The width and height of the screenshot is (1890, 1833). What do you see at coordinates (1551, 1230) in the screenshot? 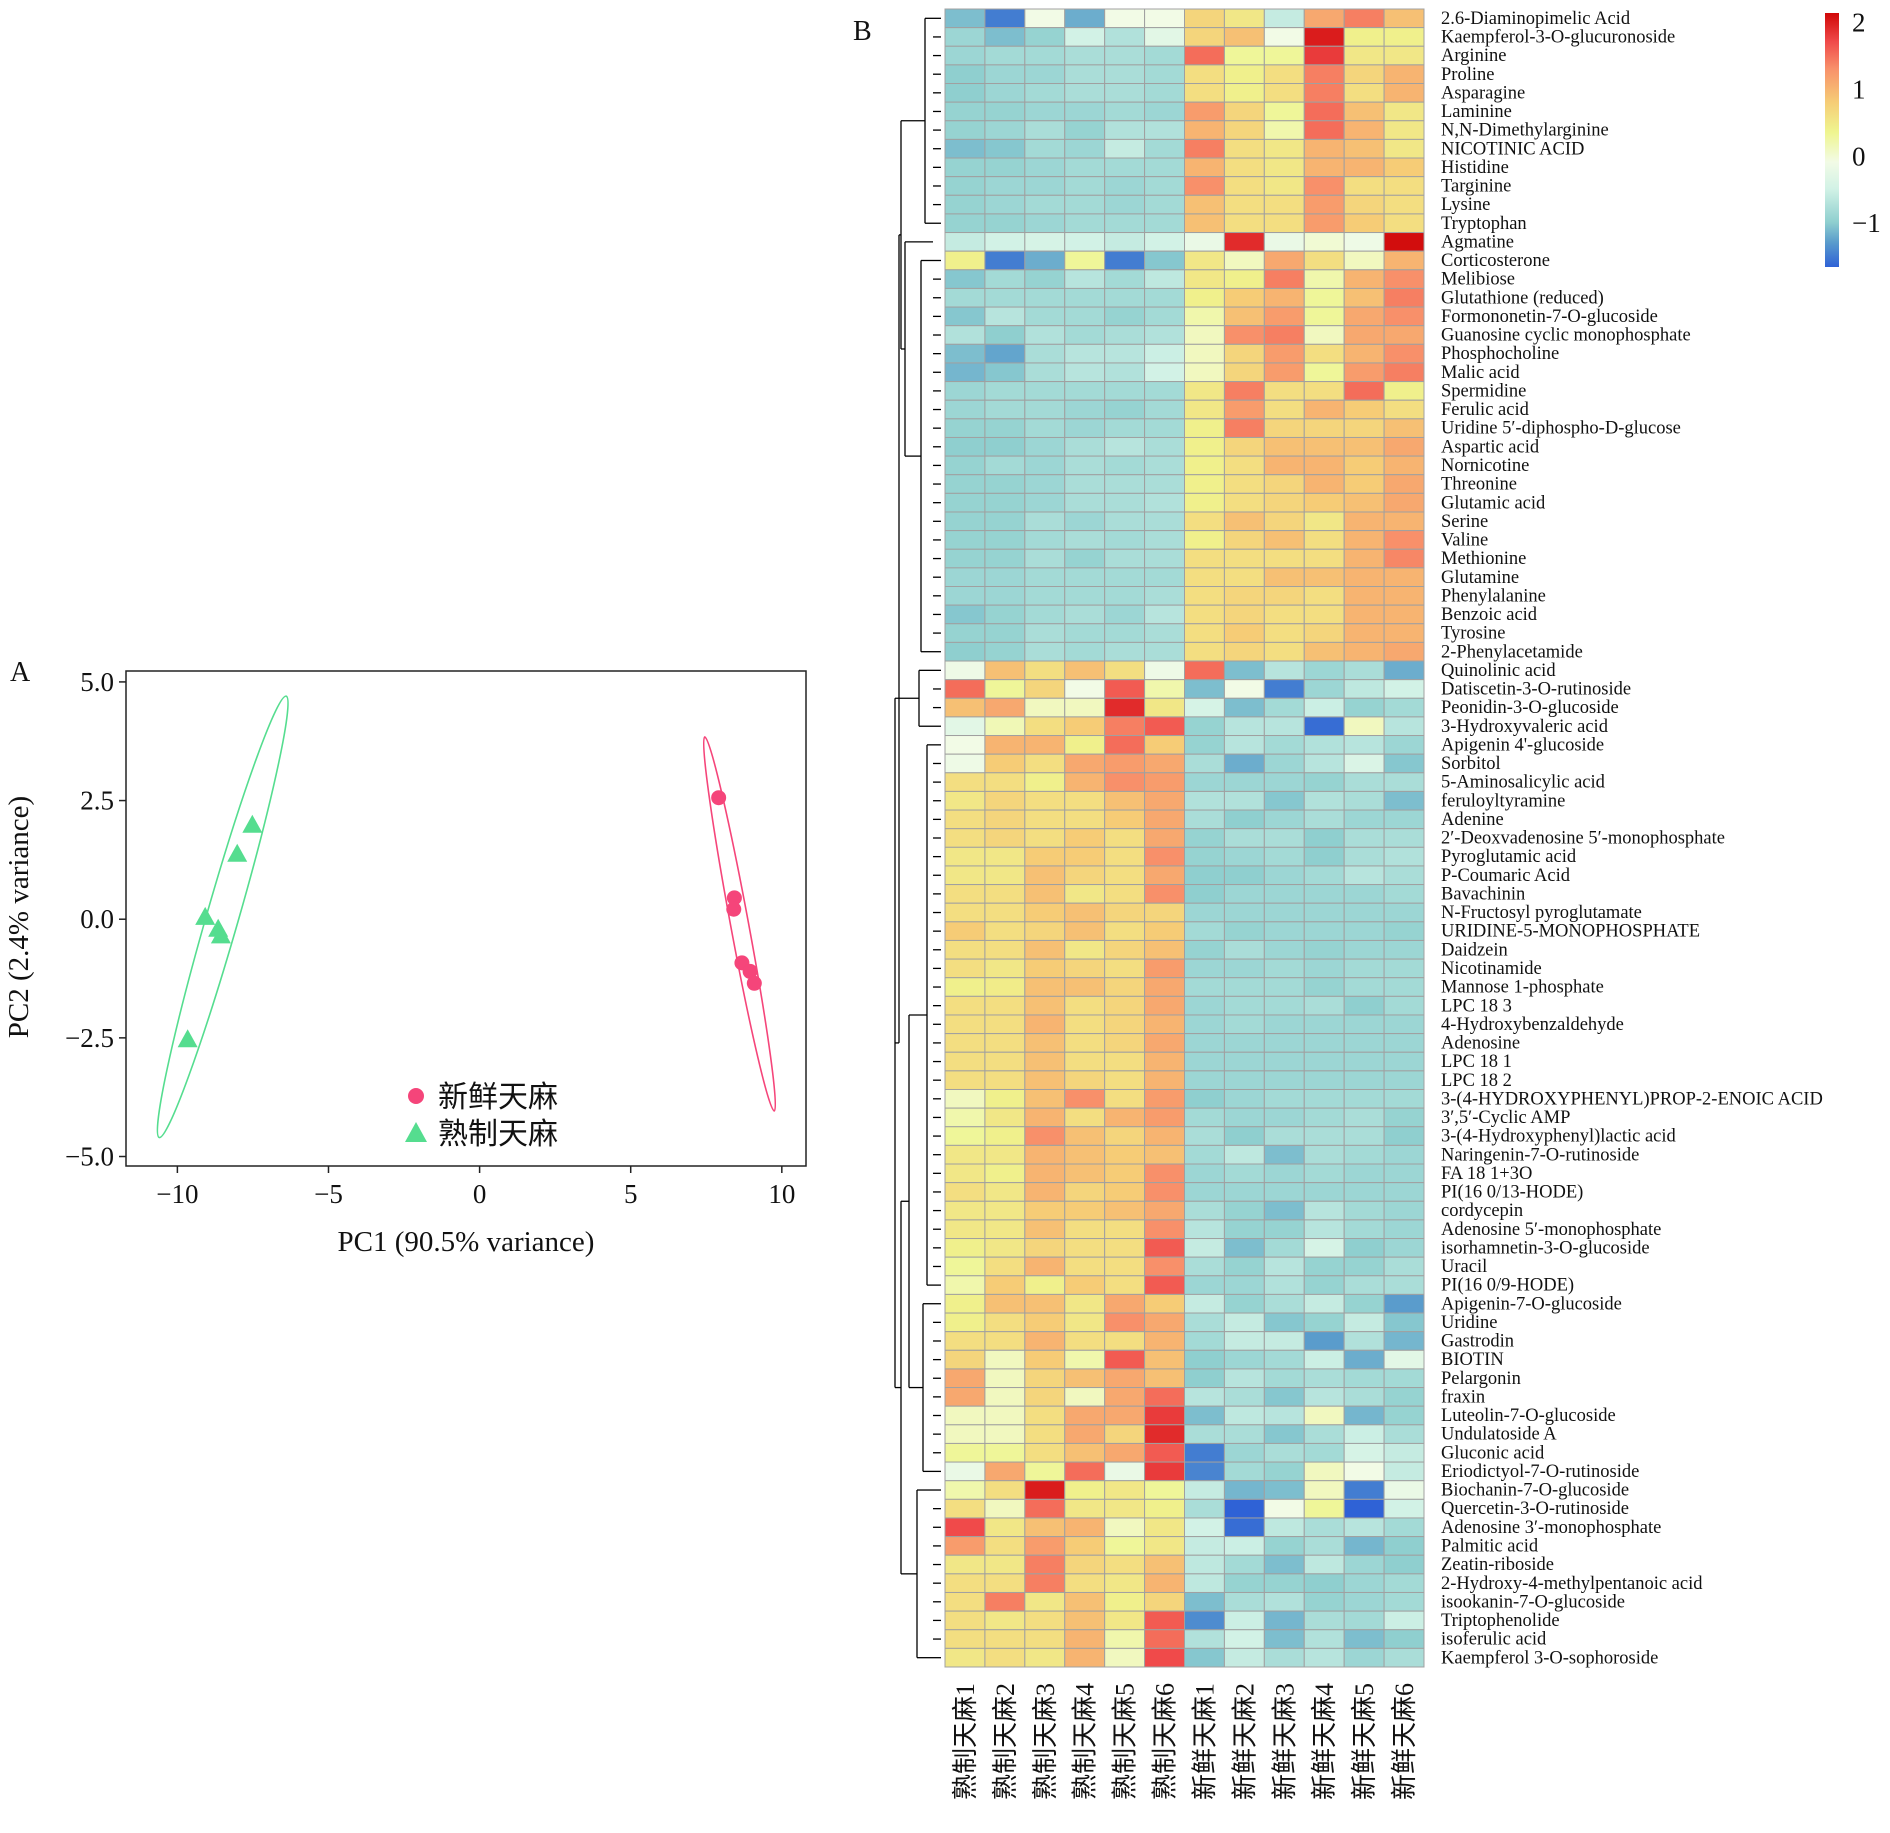
I see `row-label: Adenosine 5′-monophosphate` at bounding box center [1551, 1230].